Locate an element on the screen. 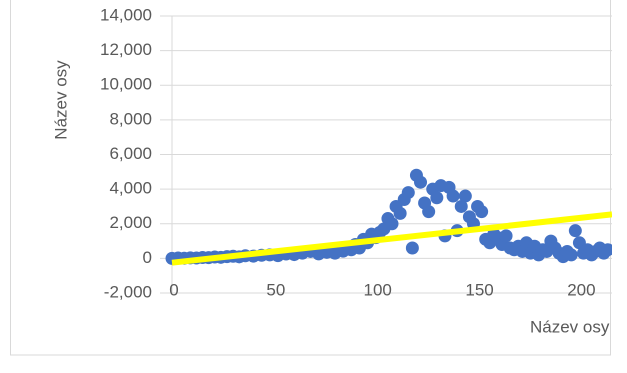 Image resolution: width=627 pixels, height=373 pixels. x-tick-label: 100 is located at coordinates (378, 289).